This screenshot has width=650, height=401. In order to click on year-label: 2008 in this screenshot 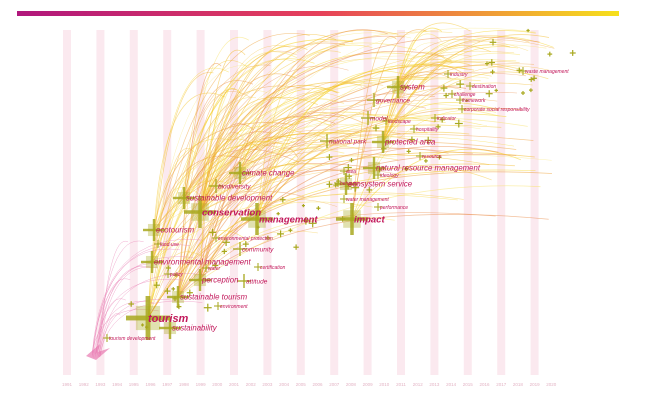, I will do `click(351, 384)`.